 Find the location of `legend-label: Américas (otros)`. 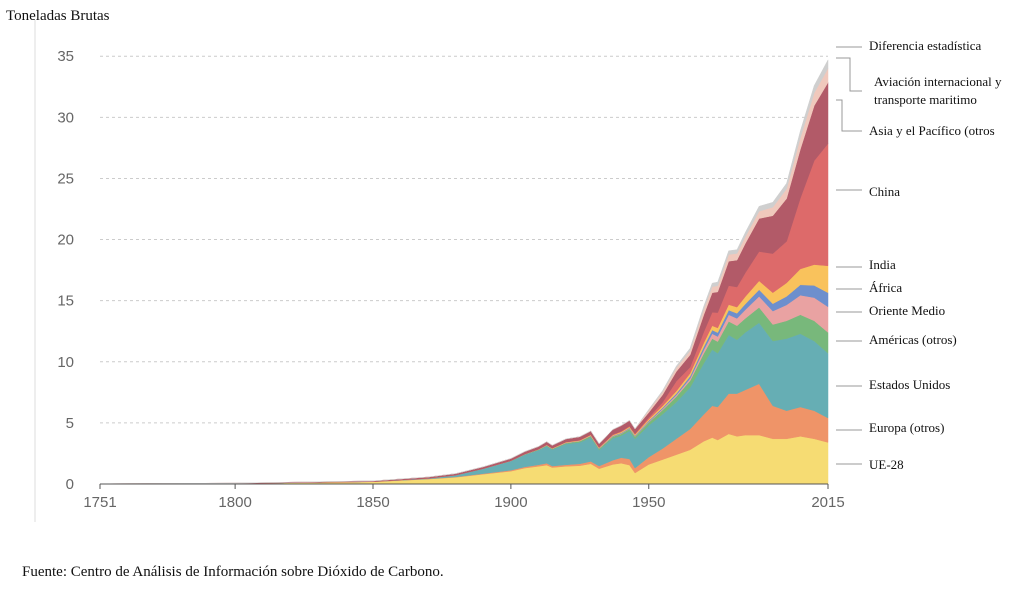

legend-label: Américas (otros) is located at coordinates (913, 339).